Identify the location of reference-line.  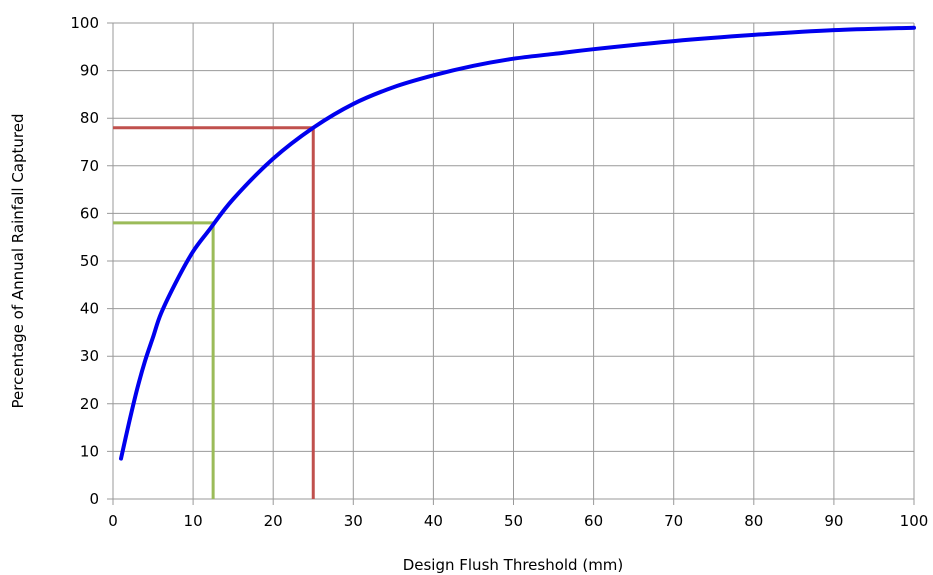
(164, 360).